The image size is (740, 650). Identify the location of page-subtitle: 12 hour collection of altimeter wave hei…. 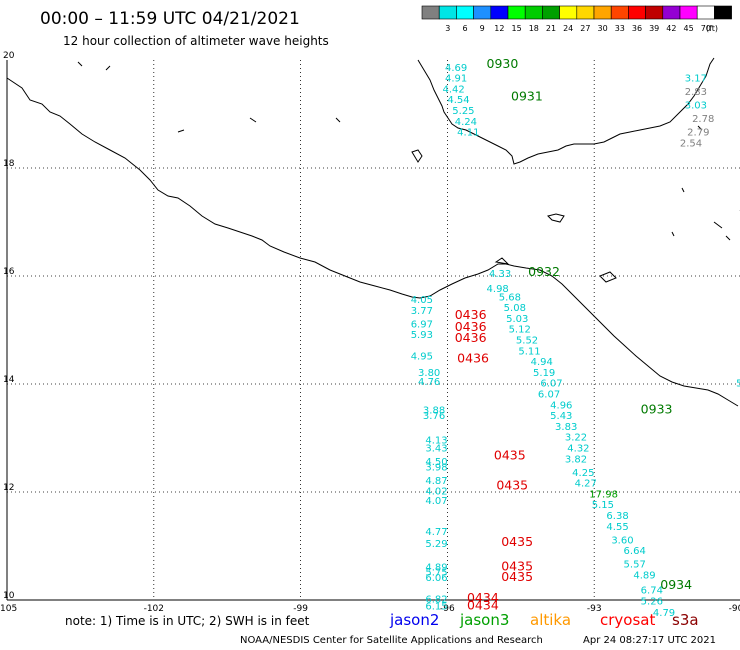
(196, 41).